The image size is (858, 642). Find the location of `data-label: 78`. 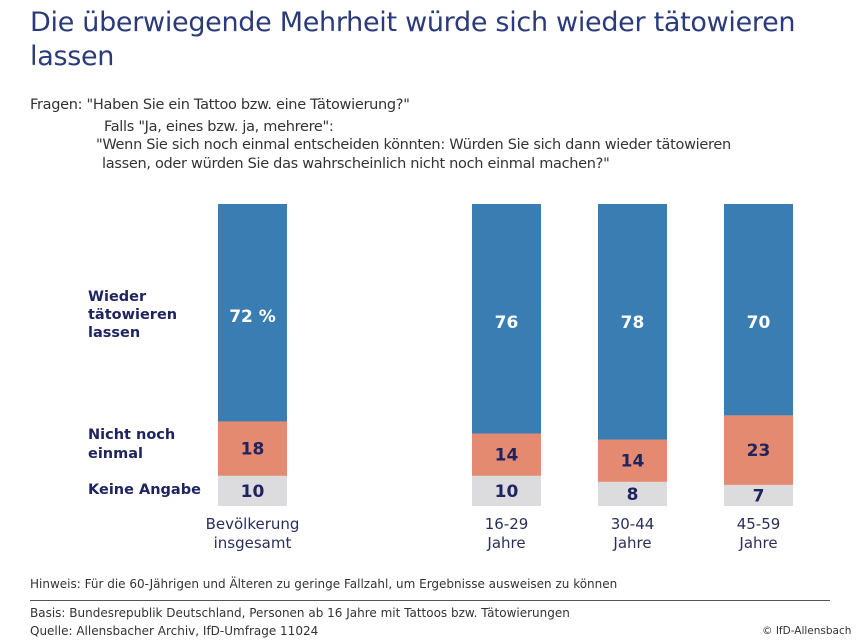

data-label: 78 is located at coordinates (633, 323).